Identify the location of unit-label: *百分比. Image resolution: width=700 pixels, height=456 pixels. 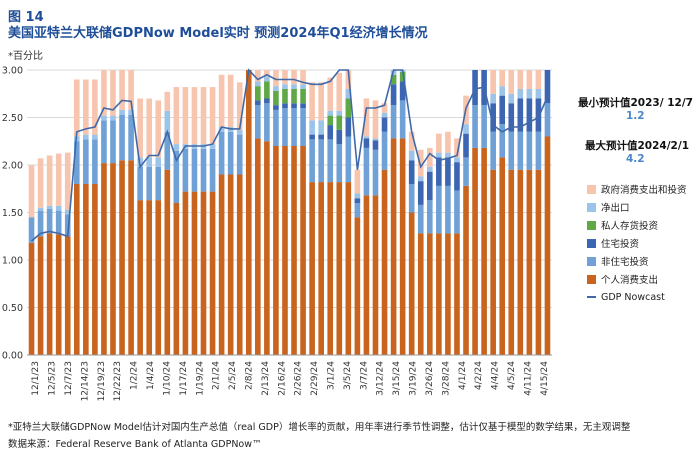
(25, 56).